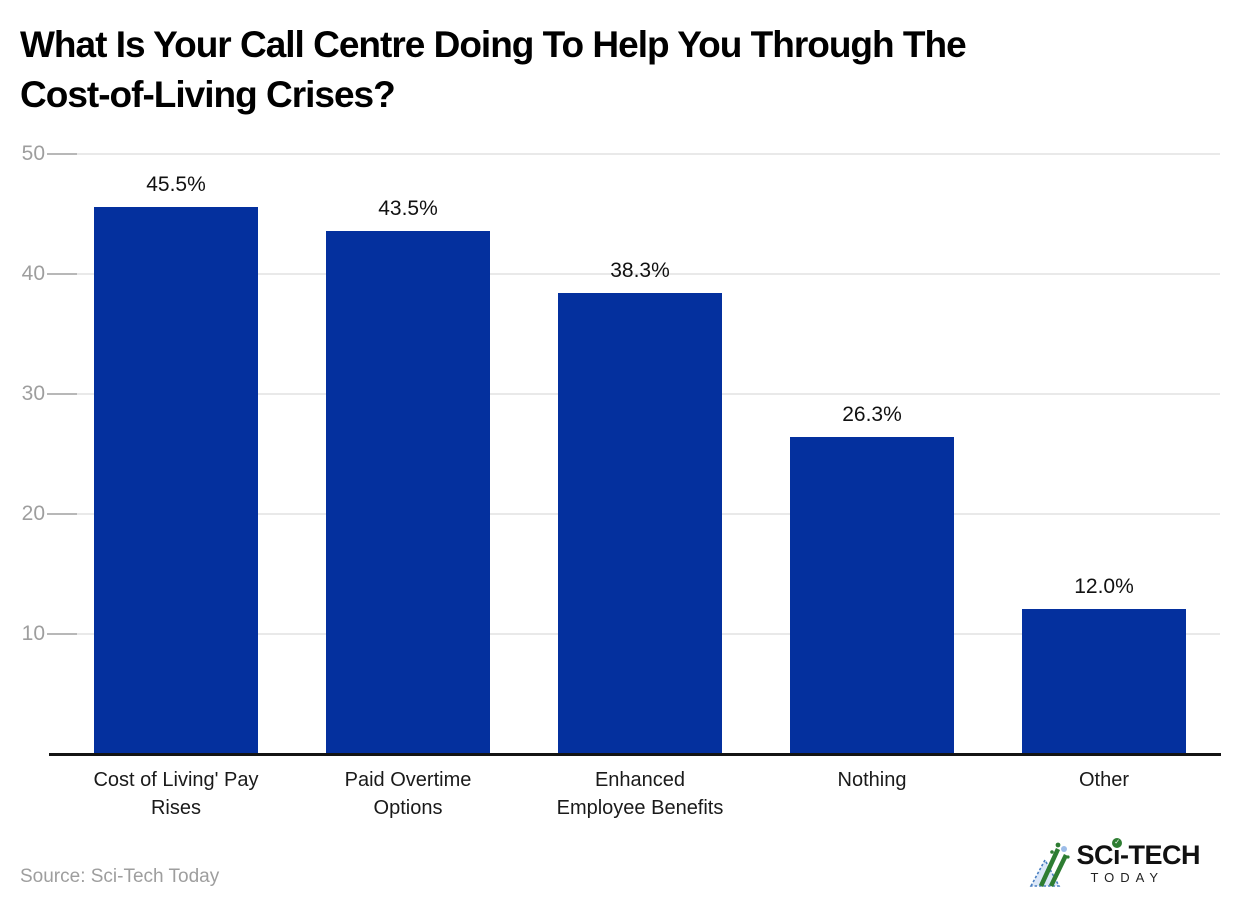  What do you see at coordinates (1160, 855) in the screenshot?
I see `logo-part-tech: -TECH` at bounding box center [1160, 855].